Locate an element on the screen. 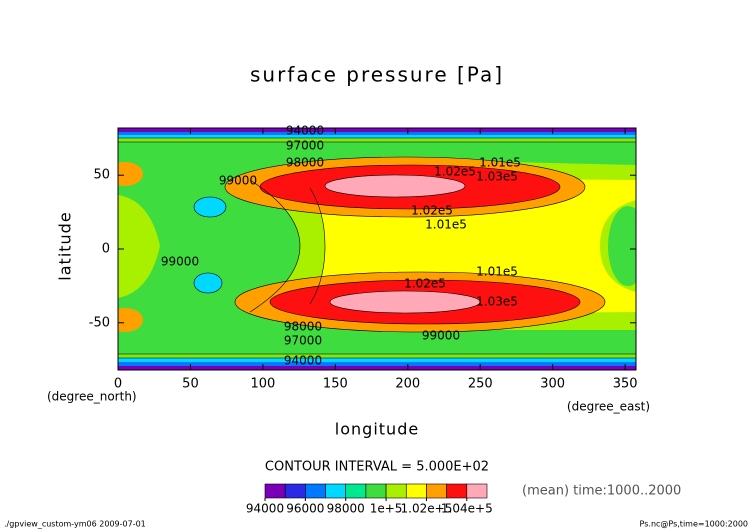 Image resolution: width=752 pixels, height=532 pixels. y-tick-label: 50 is located at coordinates (101, 175).